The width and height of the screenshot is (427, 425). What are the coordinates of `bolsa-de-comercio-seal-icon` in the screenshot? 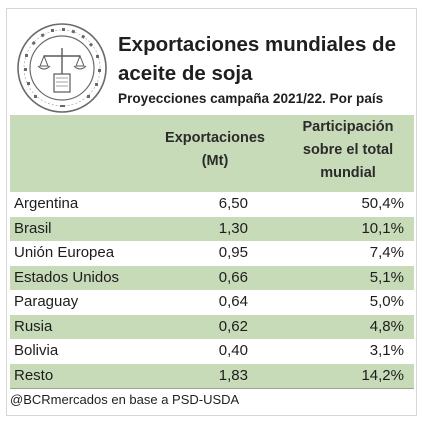 It's located at (62, 68).